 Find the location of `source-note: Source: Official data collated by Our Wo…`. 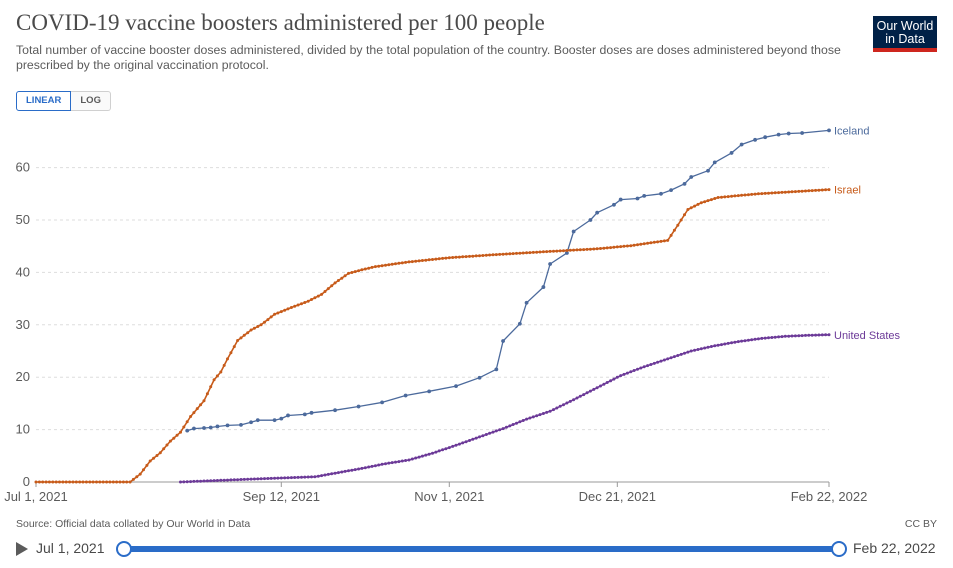

source-note: Source: Official data collated by Our Wo… is located at coordinates (133, 524).